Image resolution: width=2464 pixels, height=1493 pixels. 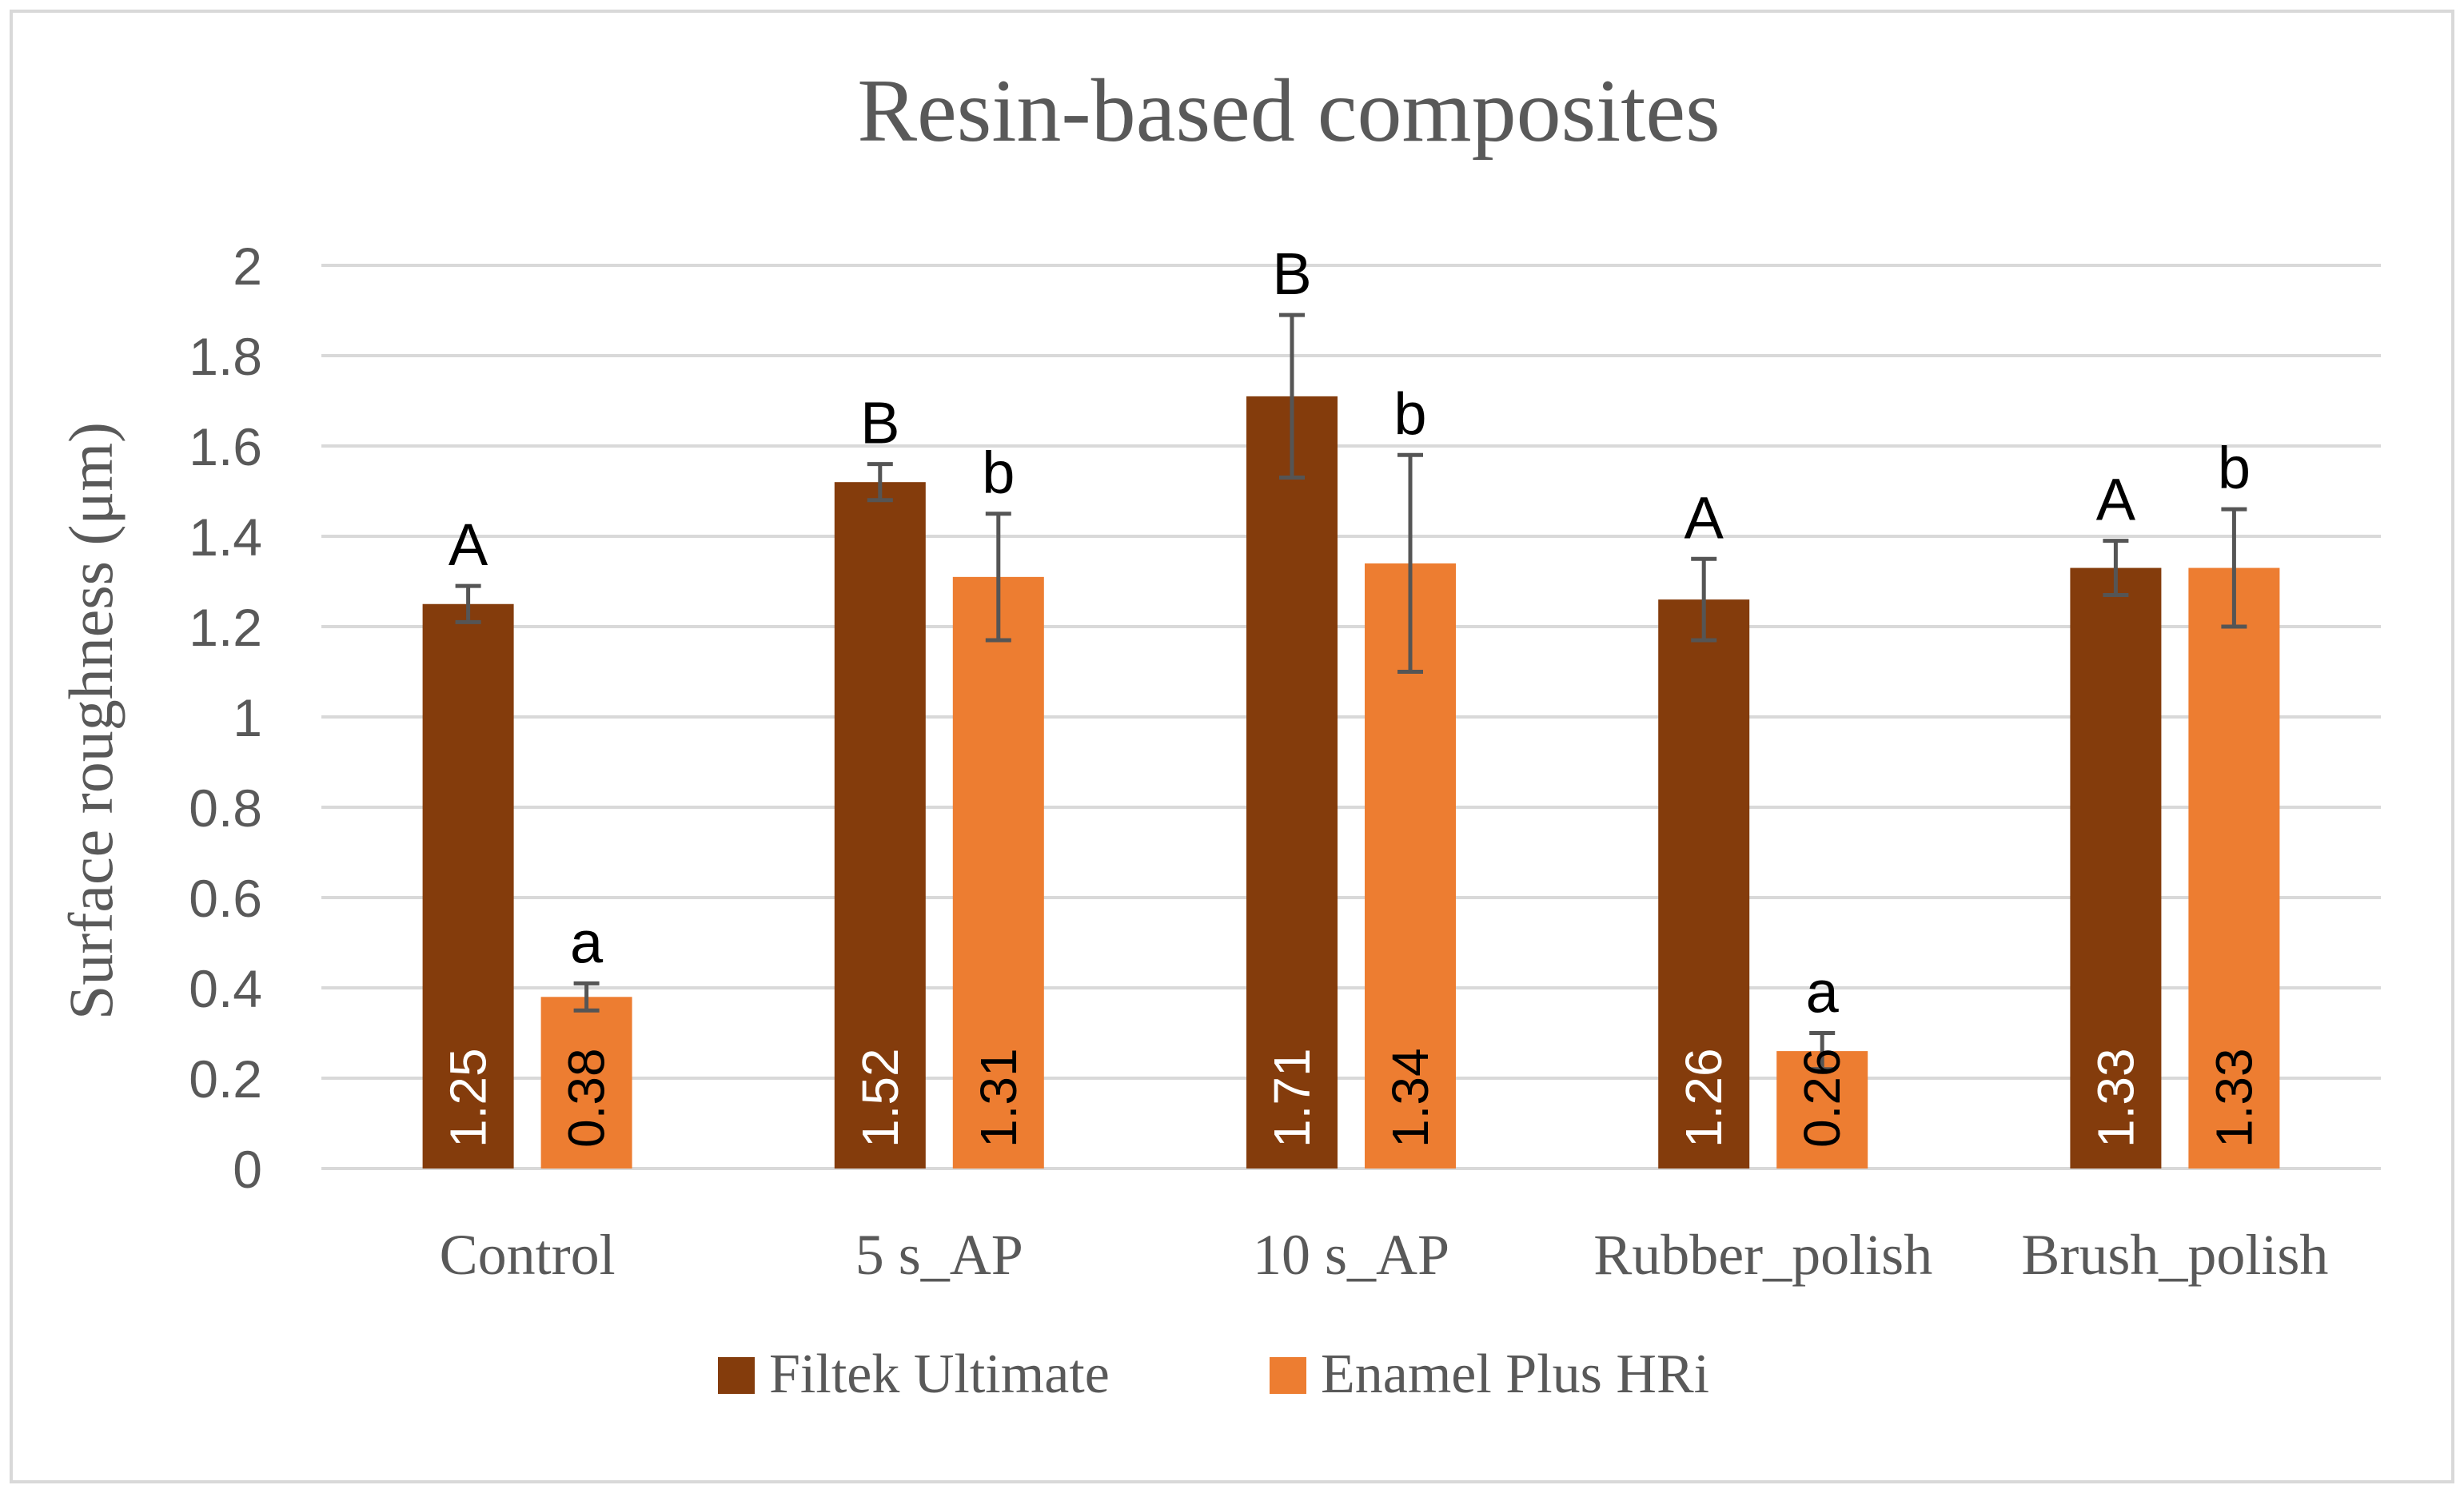 What do you see at coordinates (1288, 111) in the screenshot?
I see `chart-title: Resin-based composites` at bounding box center [1288, 111].